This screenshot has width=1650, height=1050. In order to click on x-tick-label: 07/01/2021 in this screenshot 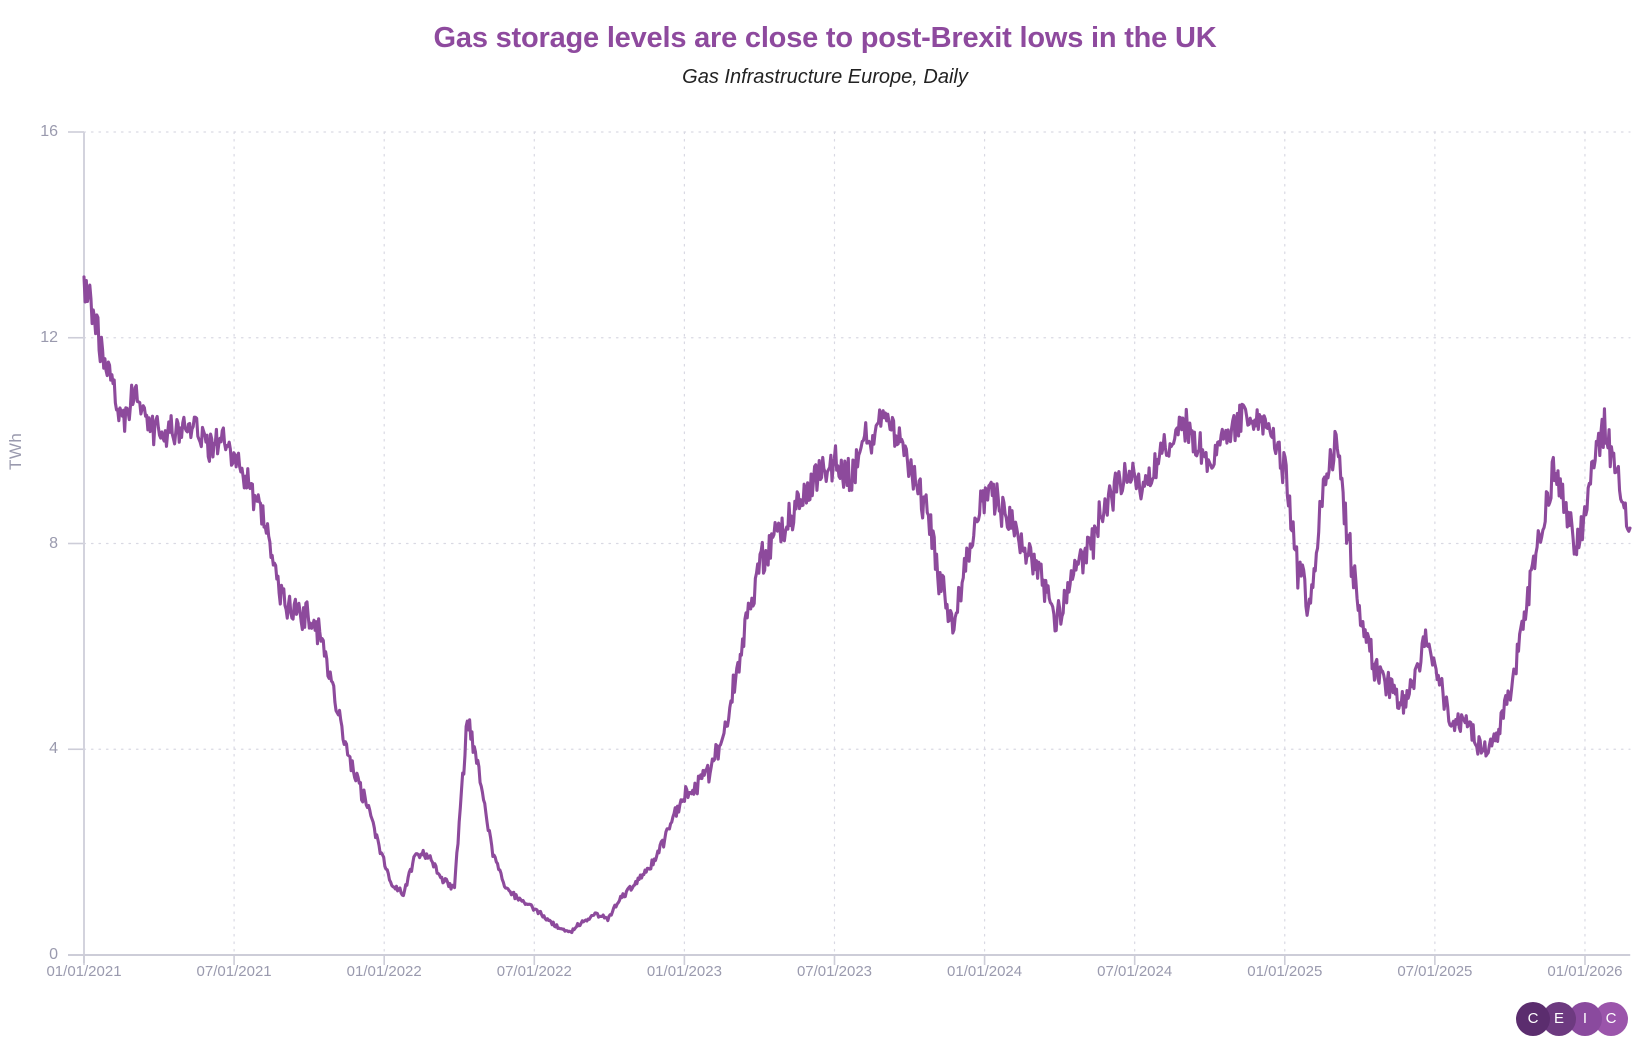, I will do `click(234, 971)`.